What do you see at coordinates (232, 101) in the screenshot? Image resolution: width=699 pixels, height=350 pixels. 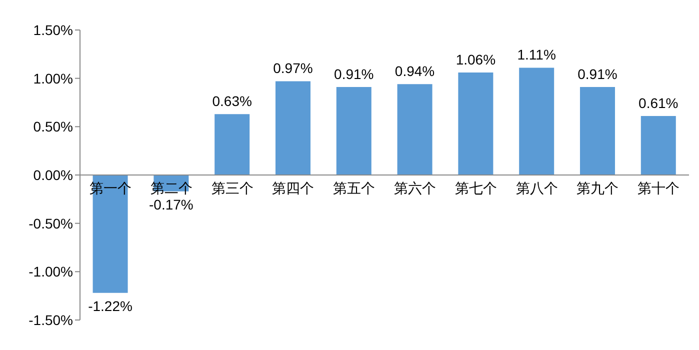 I see `data-label: 0.63%` at bounding box center [232, 101].